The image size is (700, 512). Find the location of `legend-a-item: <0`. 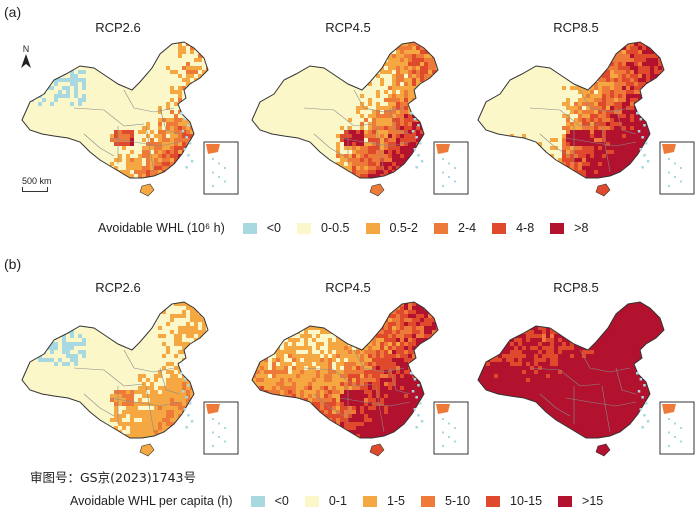

legend-a-item: <0 is located at coordinates (261, 228).